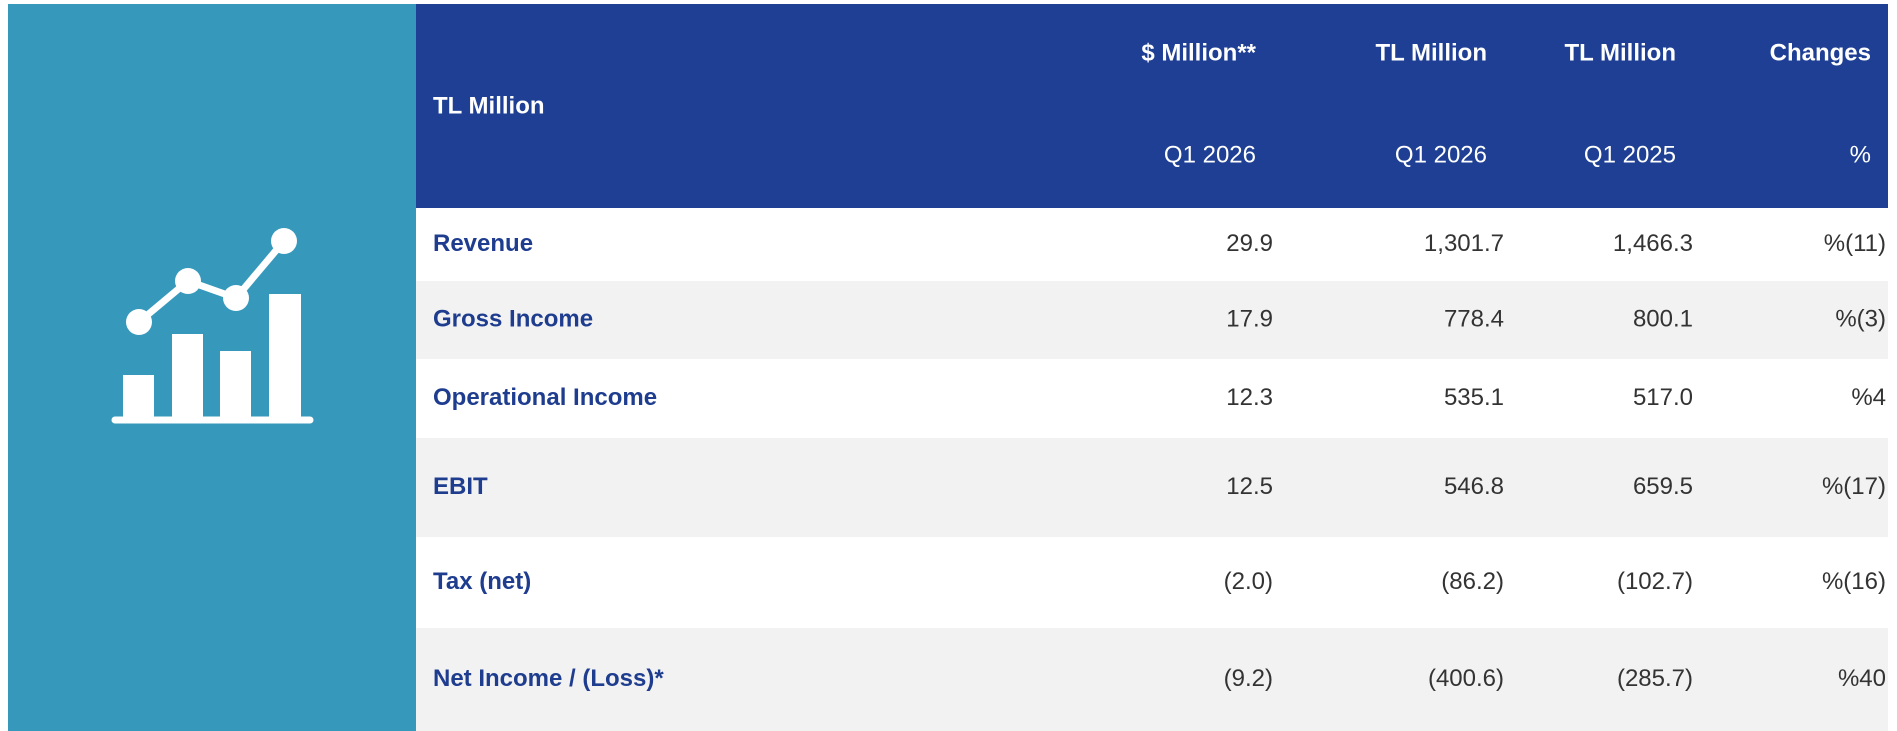 Image resolution: width=1897 pixels, height=731 pixels. What do you see at coordinates (1249, 318) in the screenshot?
I see `cell-value: 17.9` at bounding box center [1249, 318].